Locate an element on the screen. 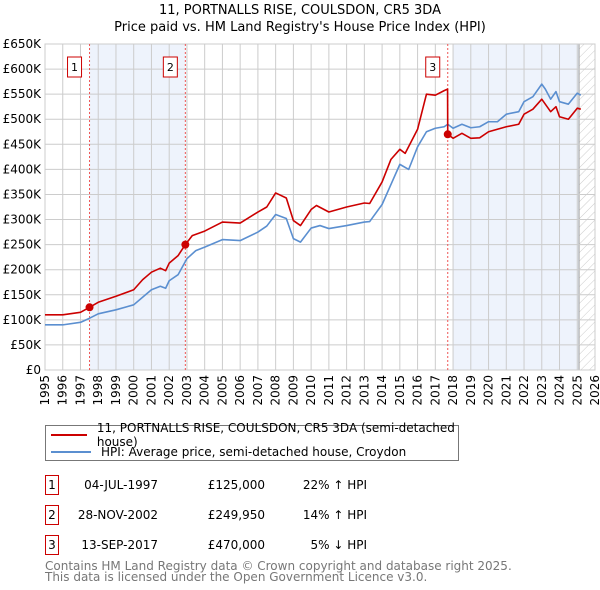  transaction-date: 28-NOV-2002 is located at coordinates (117, 515).